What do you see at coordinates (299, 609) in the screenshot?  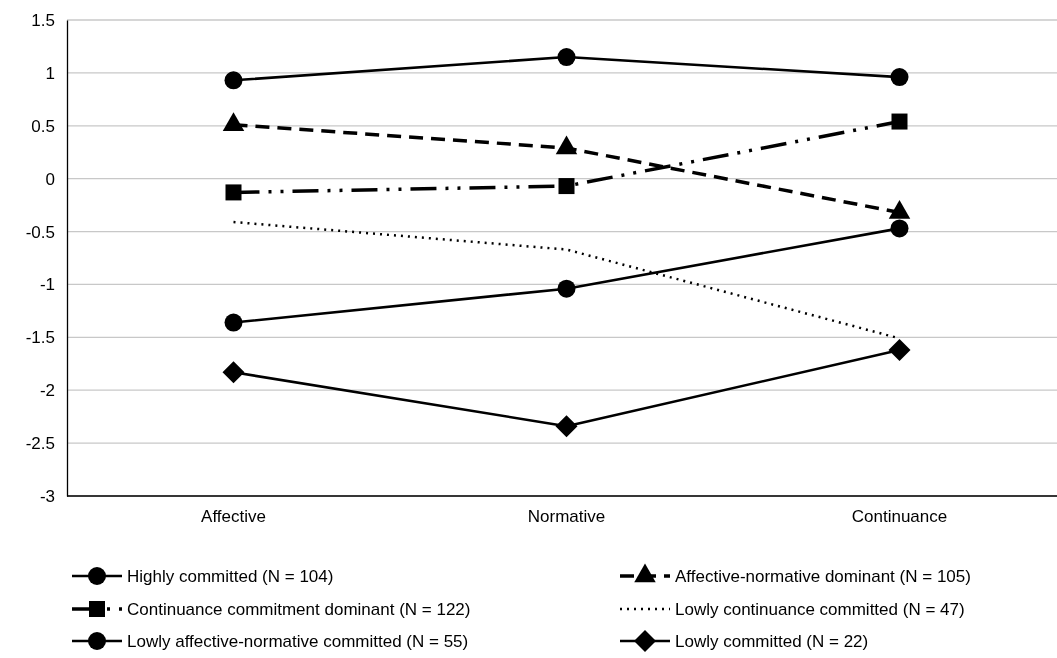 I see `legend-label: Continuance commitment dominant (N = 122)` at bounding box center [299, 609].